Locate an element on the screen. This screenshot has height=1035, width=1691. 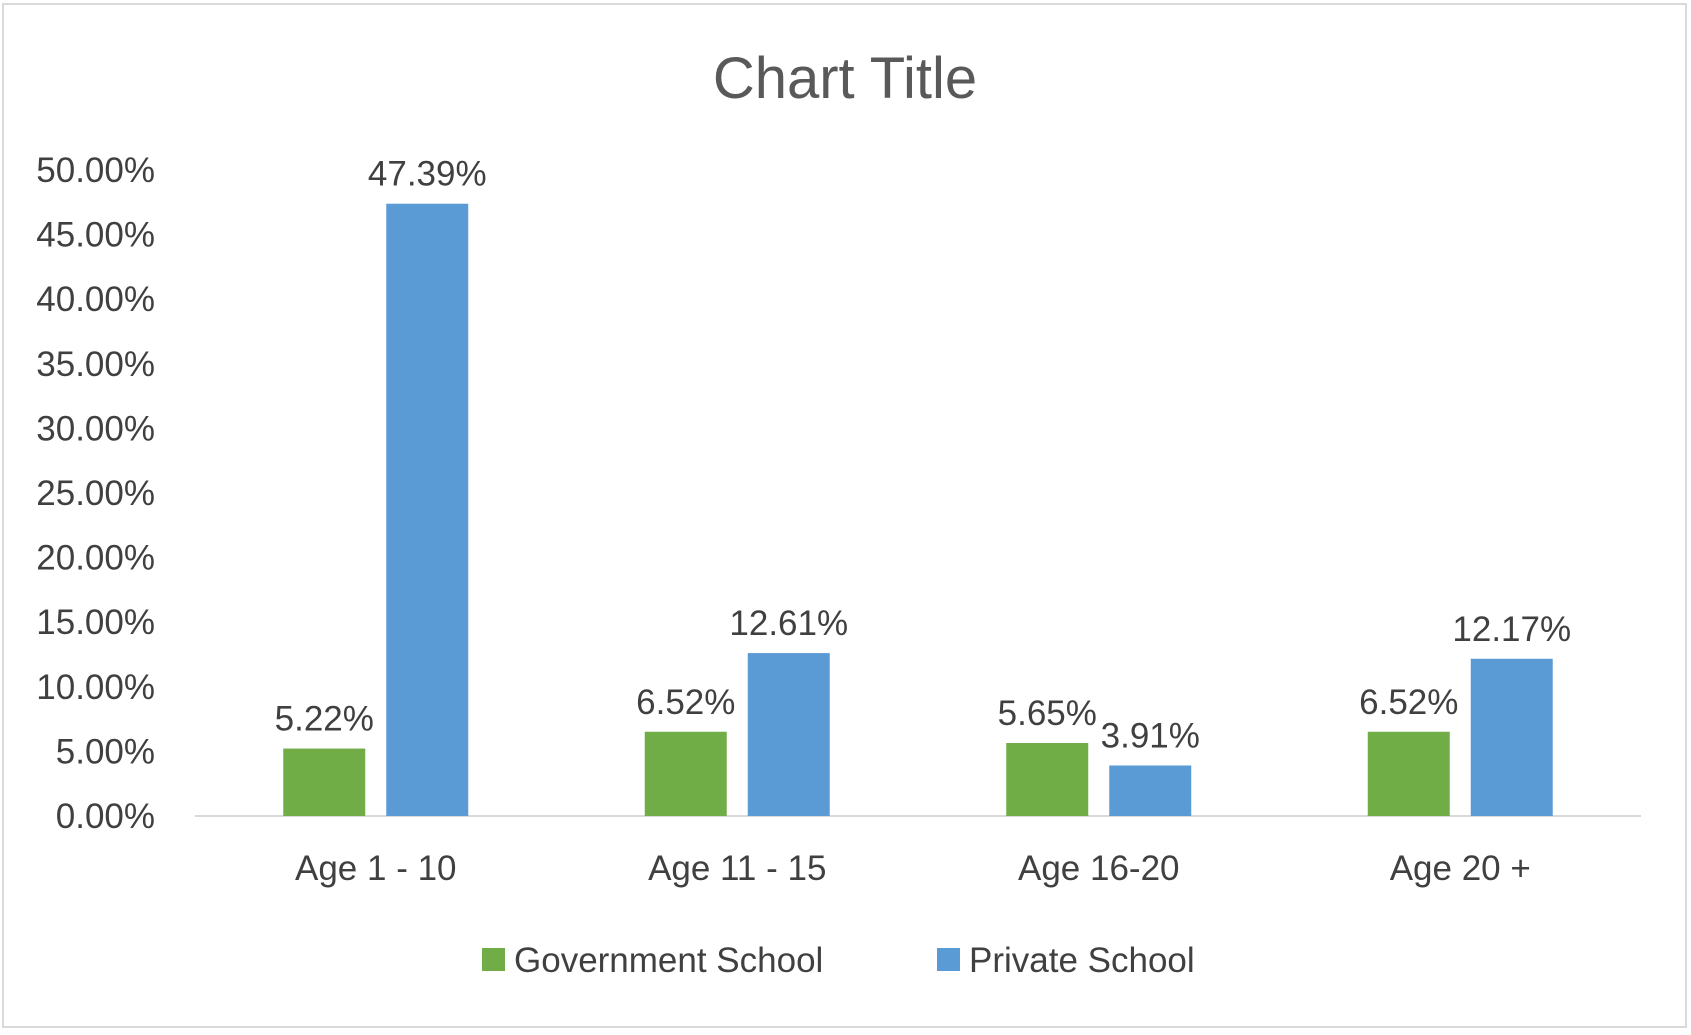
y-tick-label: 50.00% is located at coordinates (95, 170).